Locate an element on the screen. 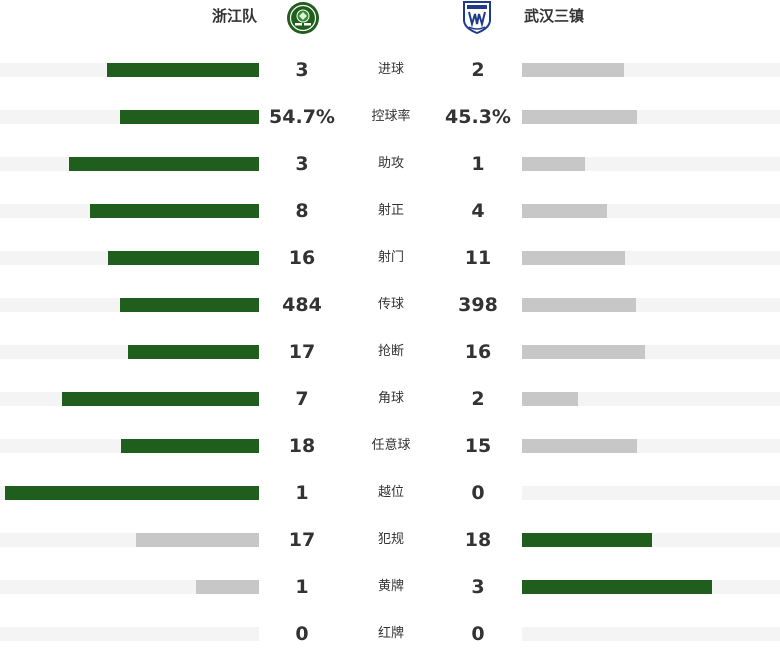 The image size is (780, 658). stat-label: 射门 is located at coordinates (390, 257).